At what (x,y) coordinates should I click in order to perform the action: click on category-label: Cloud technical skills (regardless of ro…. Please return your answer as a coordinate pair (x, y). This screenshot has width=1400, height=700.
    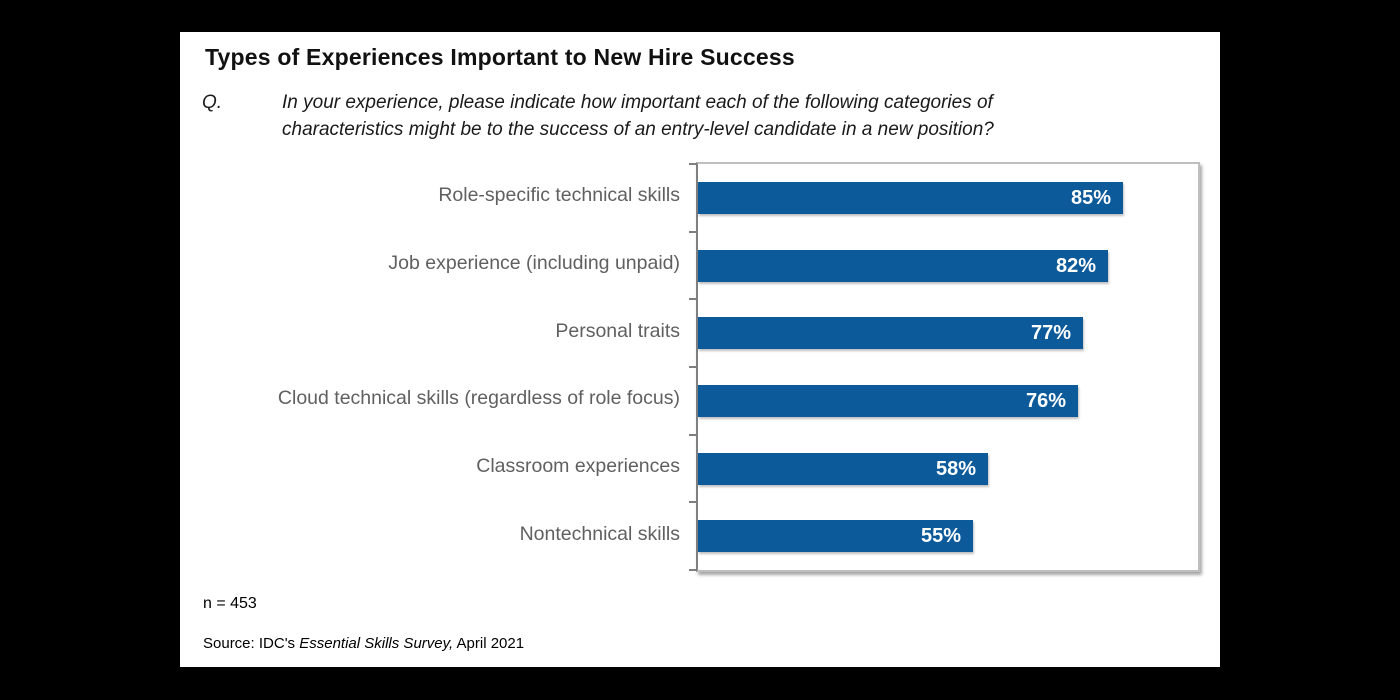
    Looking at the image, I should click on (478, 398).